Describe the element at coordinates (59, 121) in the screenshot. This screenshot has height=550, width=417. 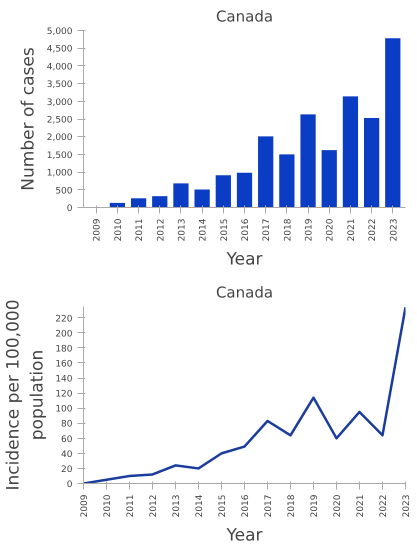
I see `y-tick-label: 2,500` at that location.